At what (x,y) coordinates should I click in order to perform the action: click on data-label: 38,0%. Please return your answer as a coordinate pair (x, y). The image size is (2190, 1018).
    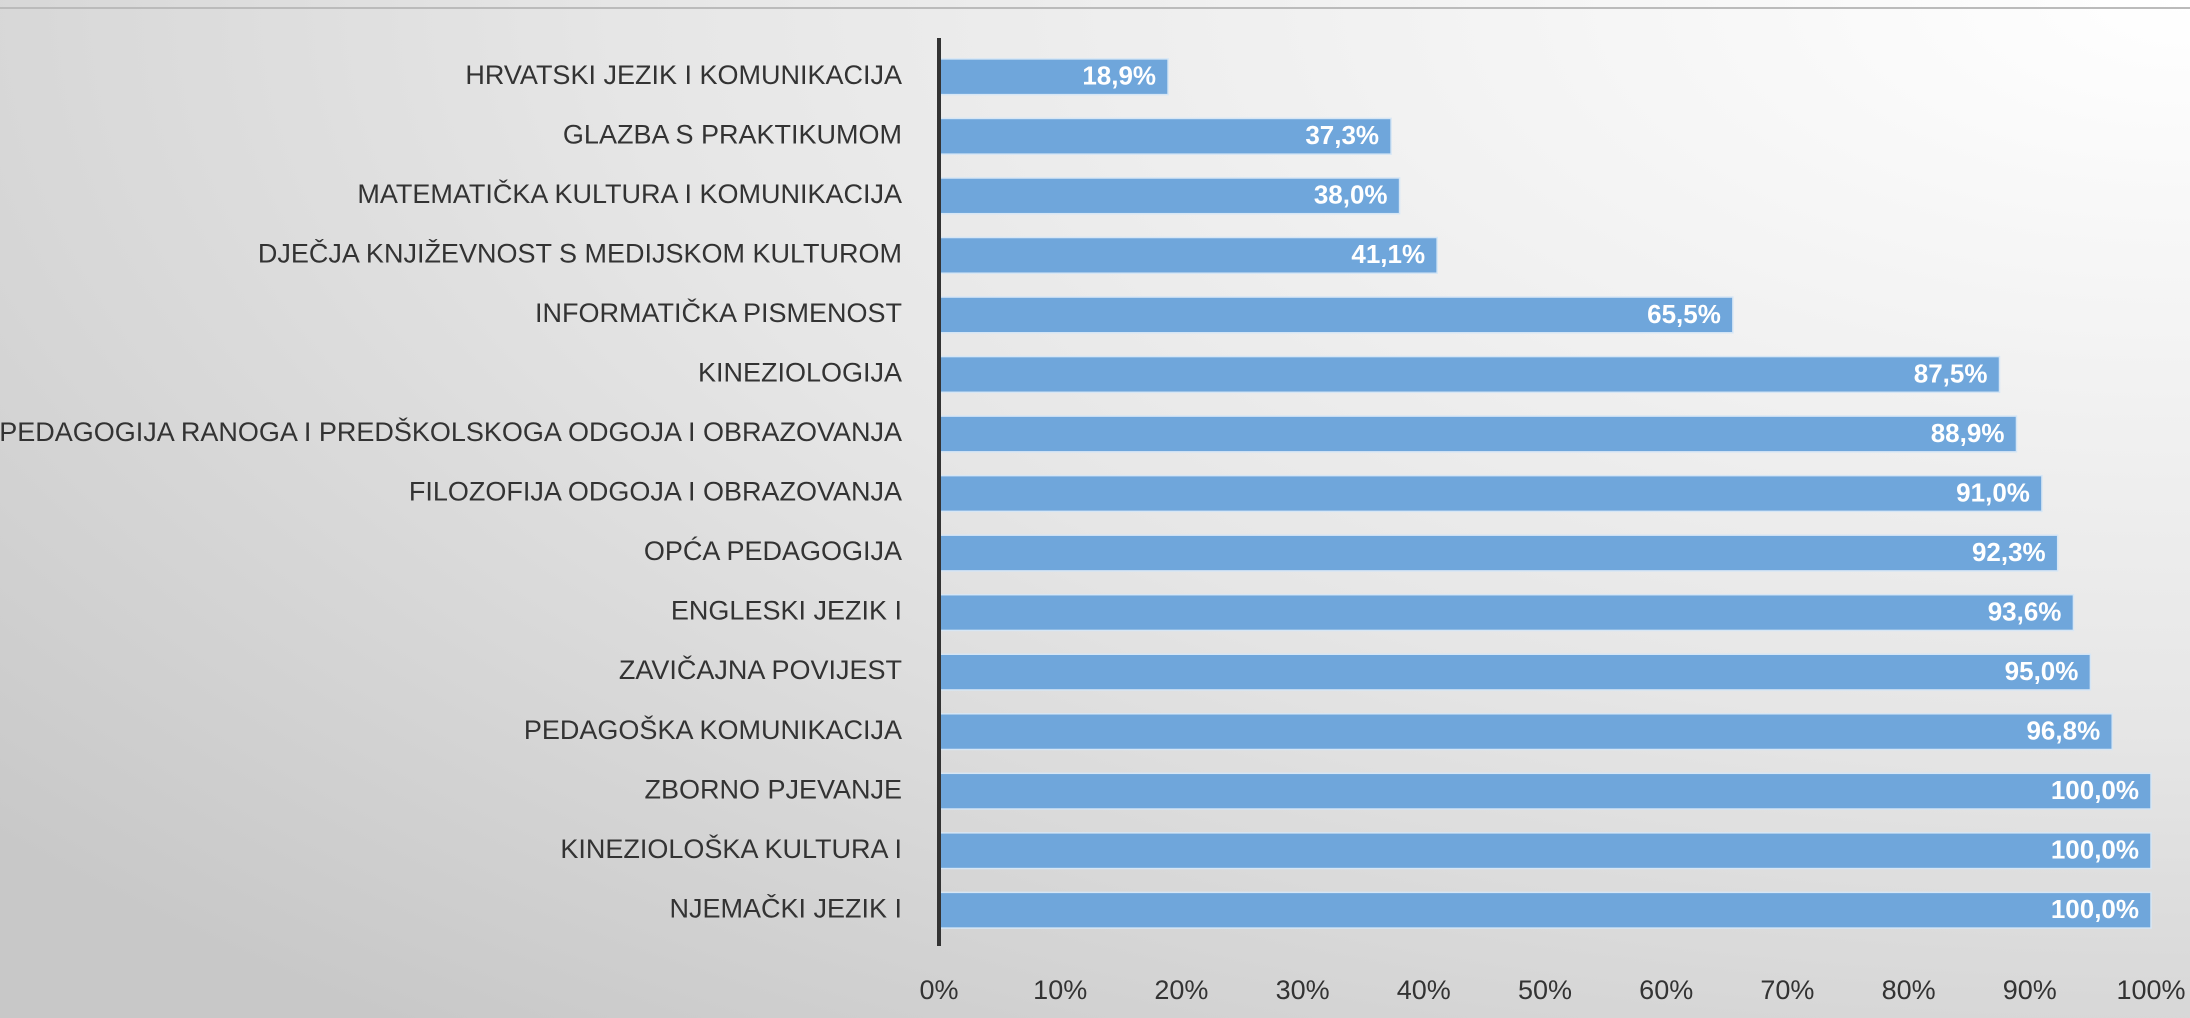
    Looking at the image, I should click on (1351, 195).